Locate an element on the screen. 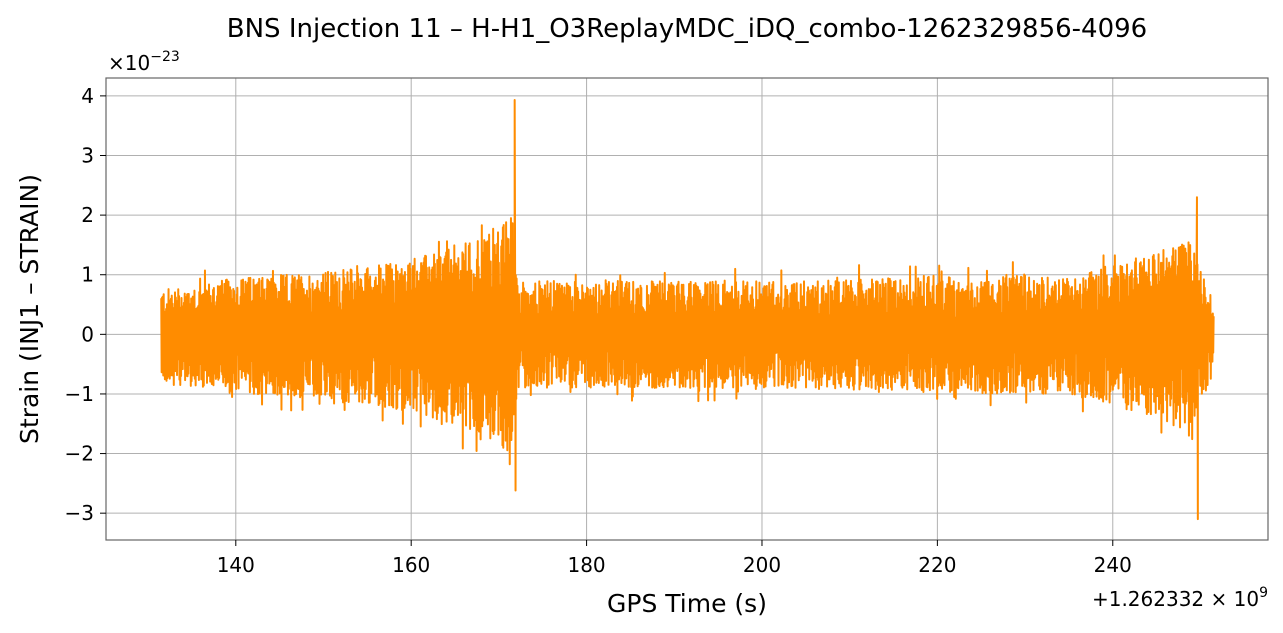 The image size is (1283, 633). y-tick-label: 3 is located at coordinates (87, 155).